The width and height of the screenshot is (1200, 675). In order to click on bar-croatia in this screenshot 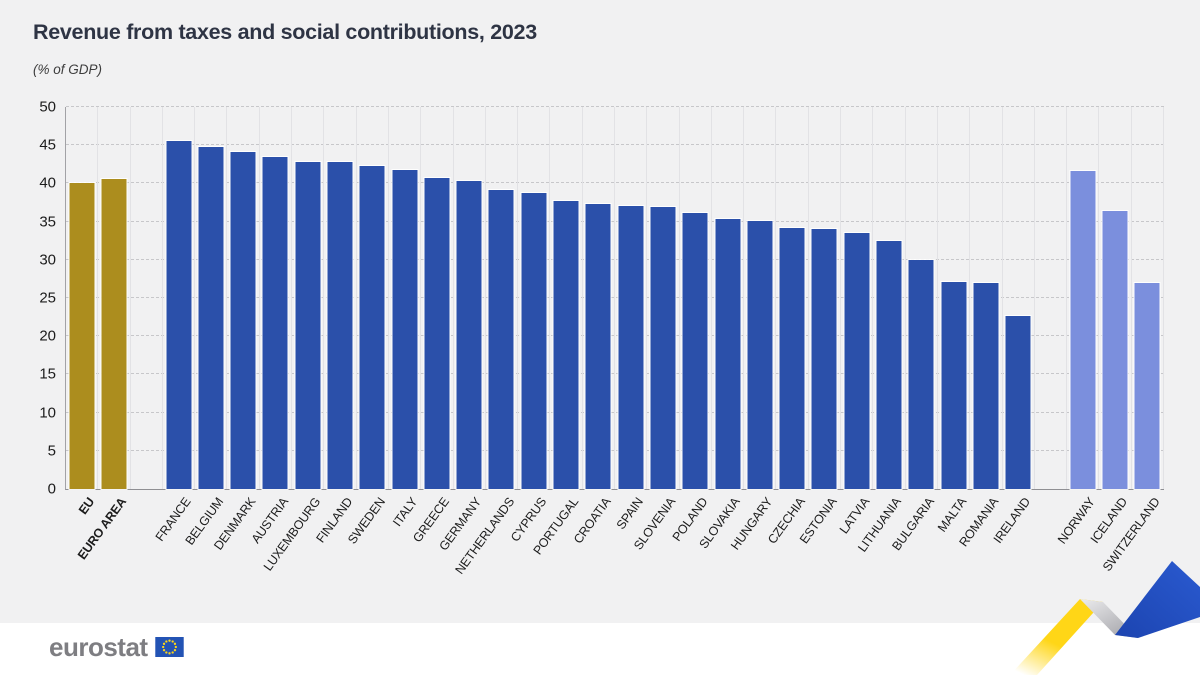, I will do `click(598, 346)`.